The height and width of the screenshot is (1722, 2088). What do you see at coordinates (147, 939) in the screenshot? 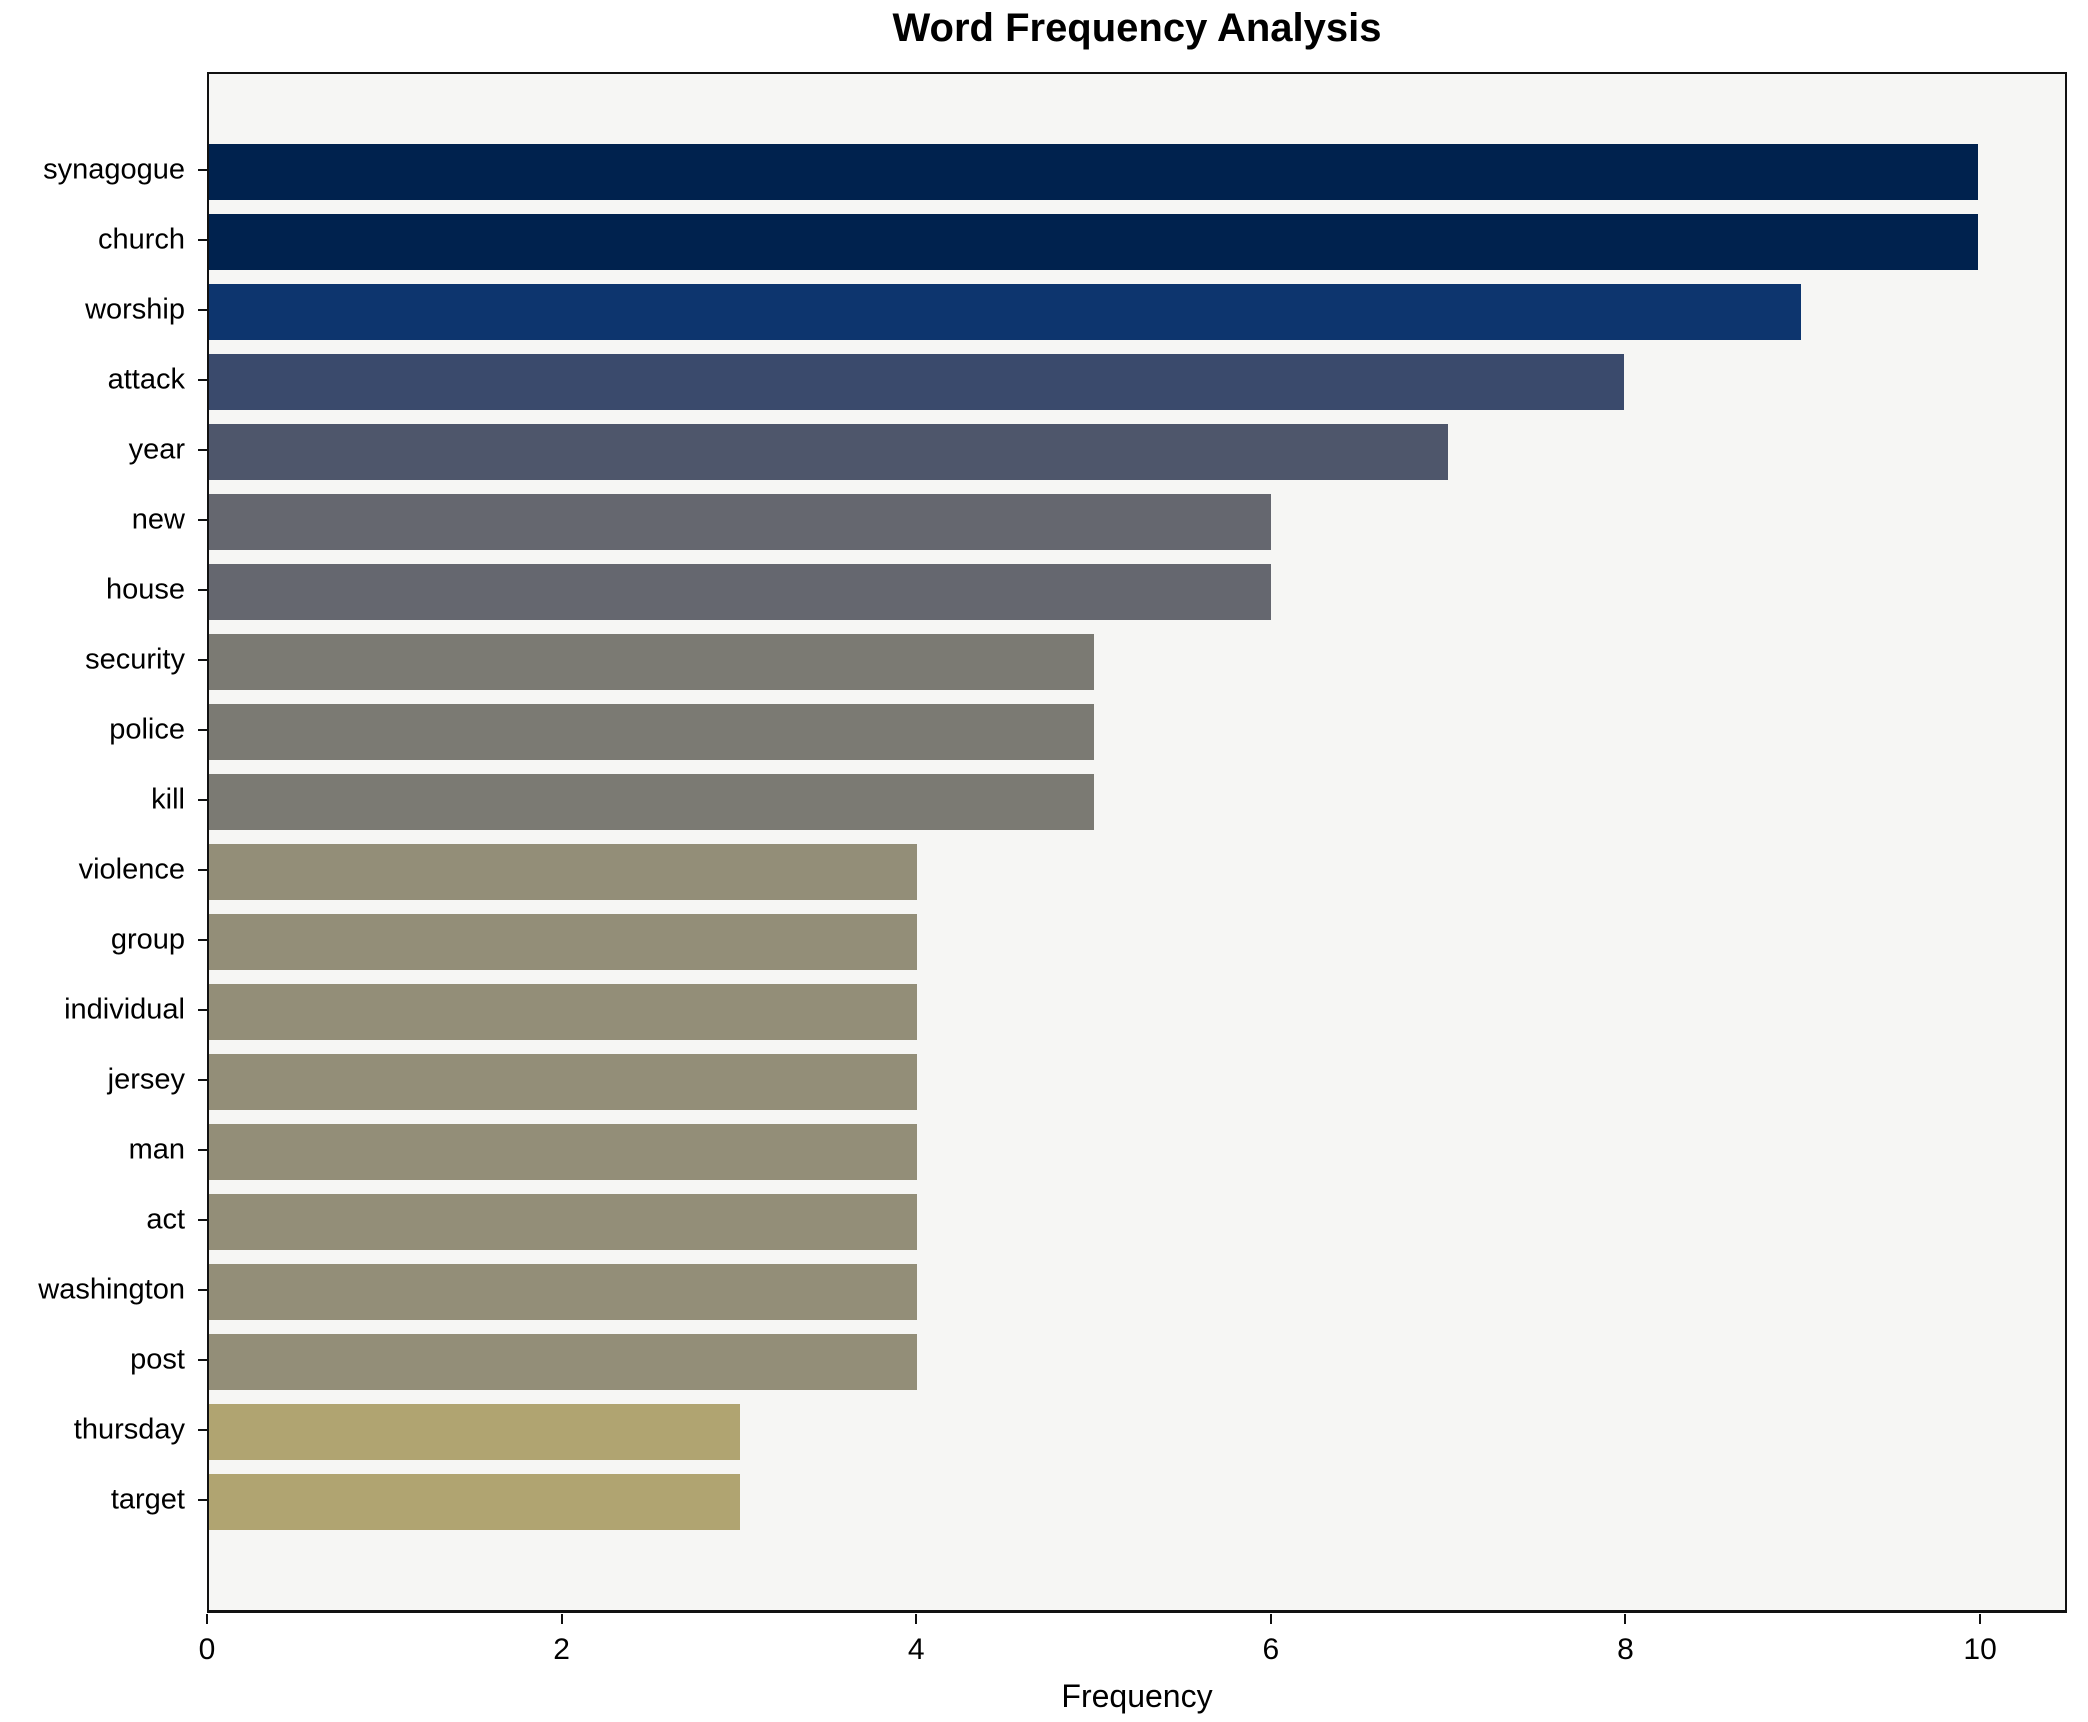
I see `y-tick-label: group` at bounding box center [147, 939].